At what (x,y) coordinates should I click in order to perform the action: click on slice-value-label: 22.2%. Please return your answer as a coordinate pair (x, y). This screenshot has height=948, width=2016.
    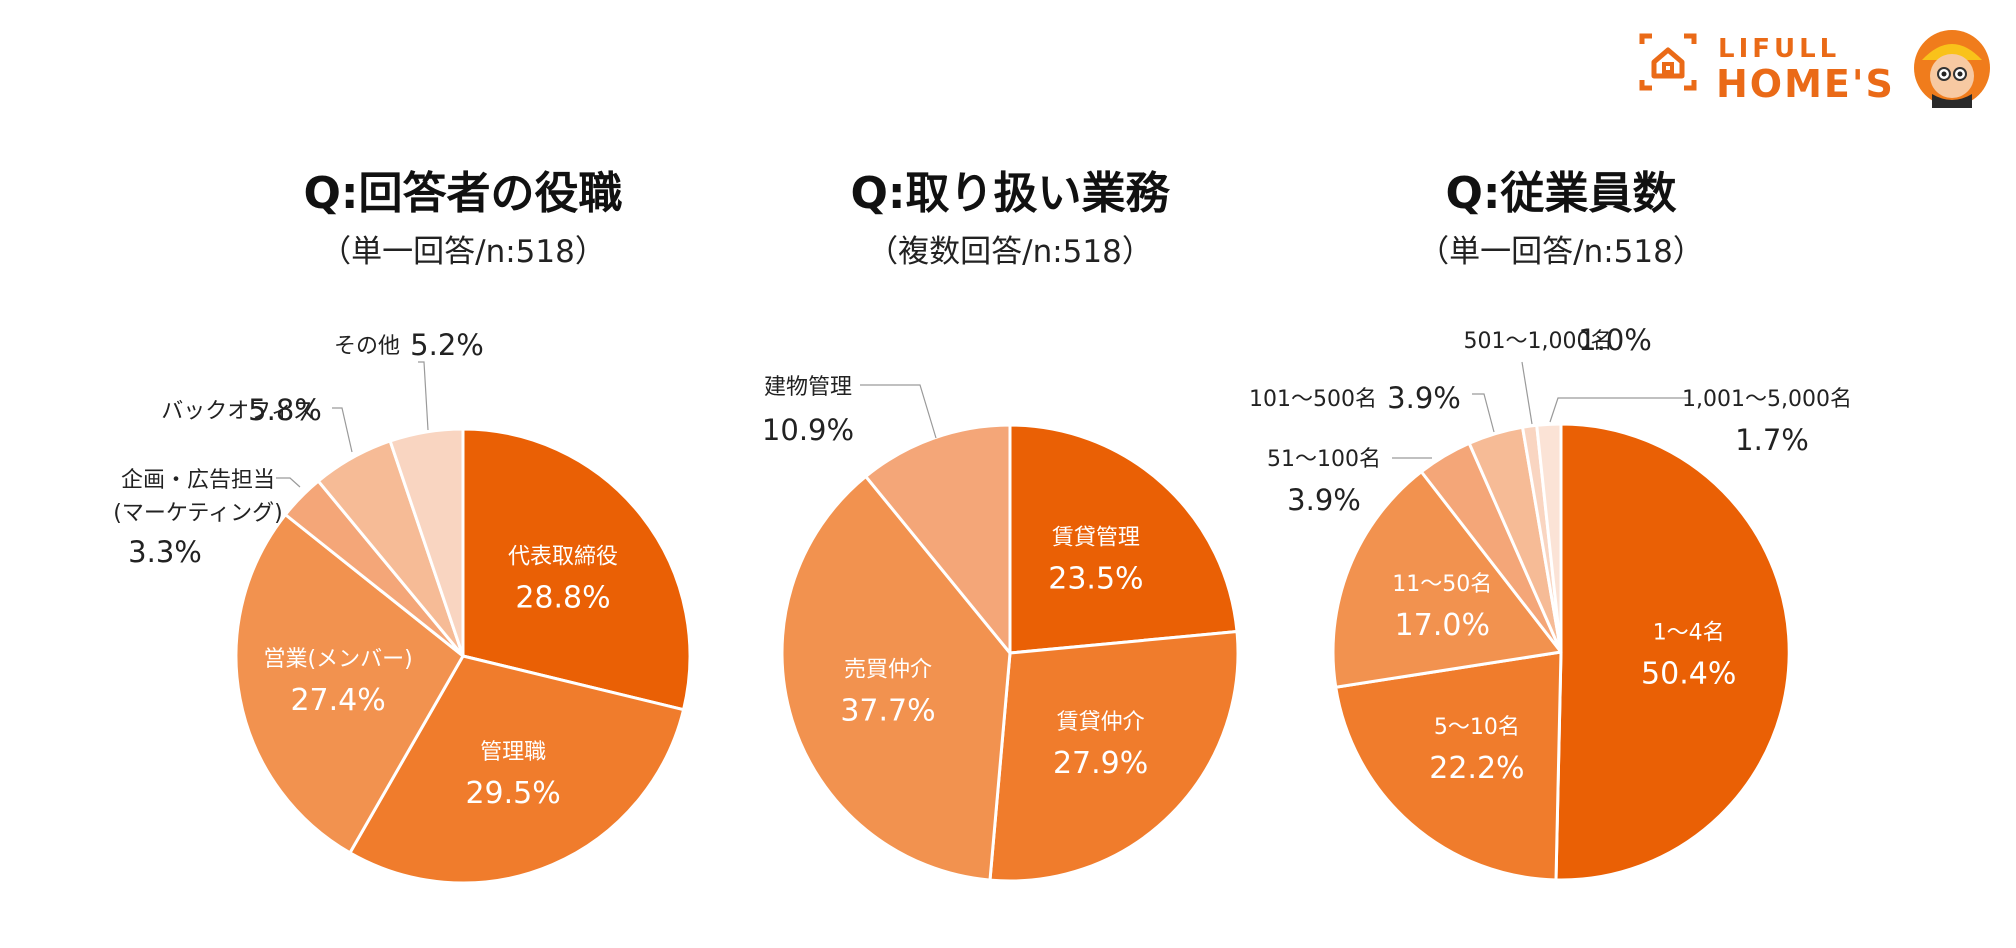
    Looking at the image, I should click on (1476, 768).